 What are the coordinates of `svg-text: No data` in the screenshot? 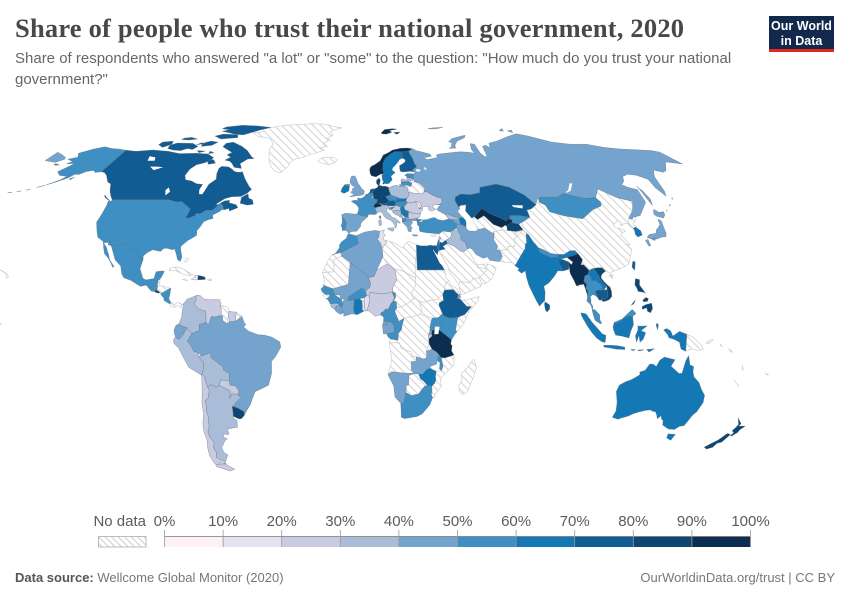 It's located at (119, 521).